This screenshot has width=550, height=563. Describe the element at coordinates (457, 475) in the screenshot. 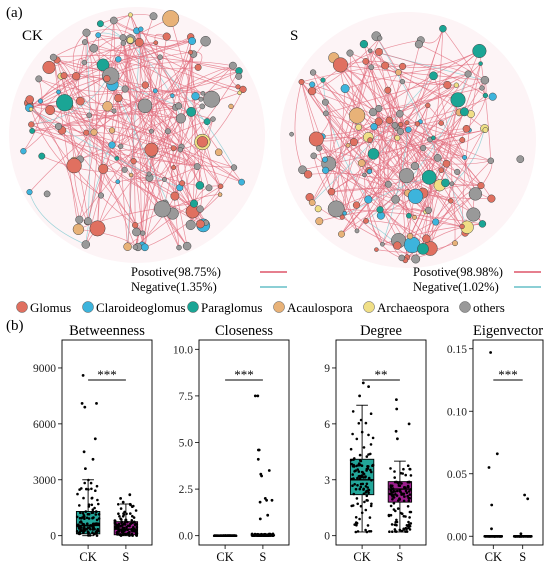

I see `y-tick-label: 0.05` at that location.